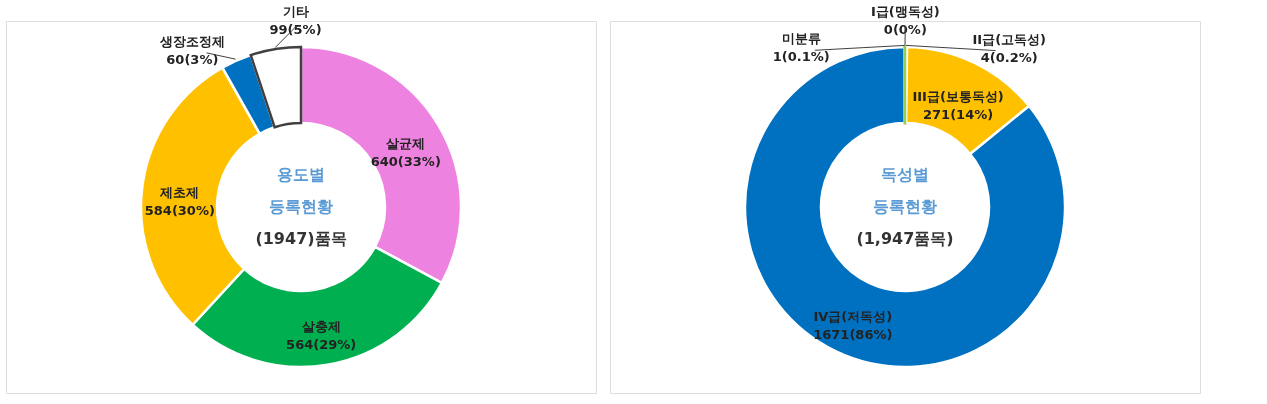 The image size is (1267, 404). What do you see at coordinates (295, 11) in the screenshot?
I see `slice-label: 기타` at bounding box center [295, 11].